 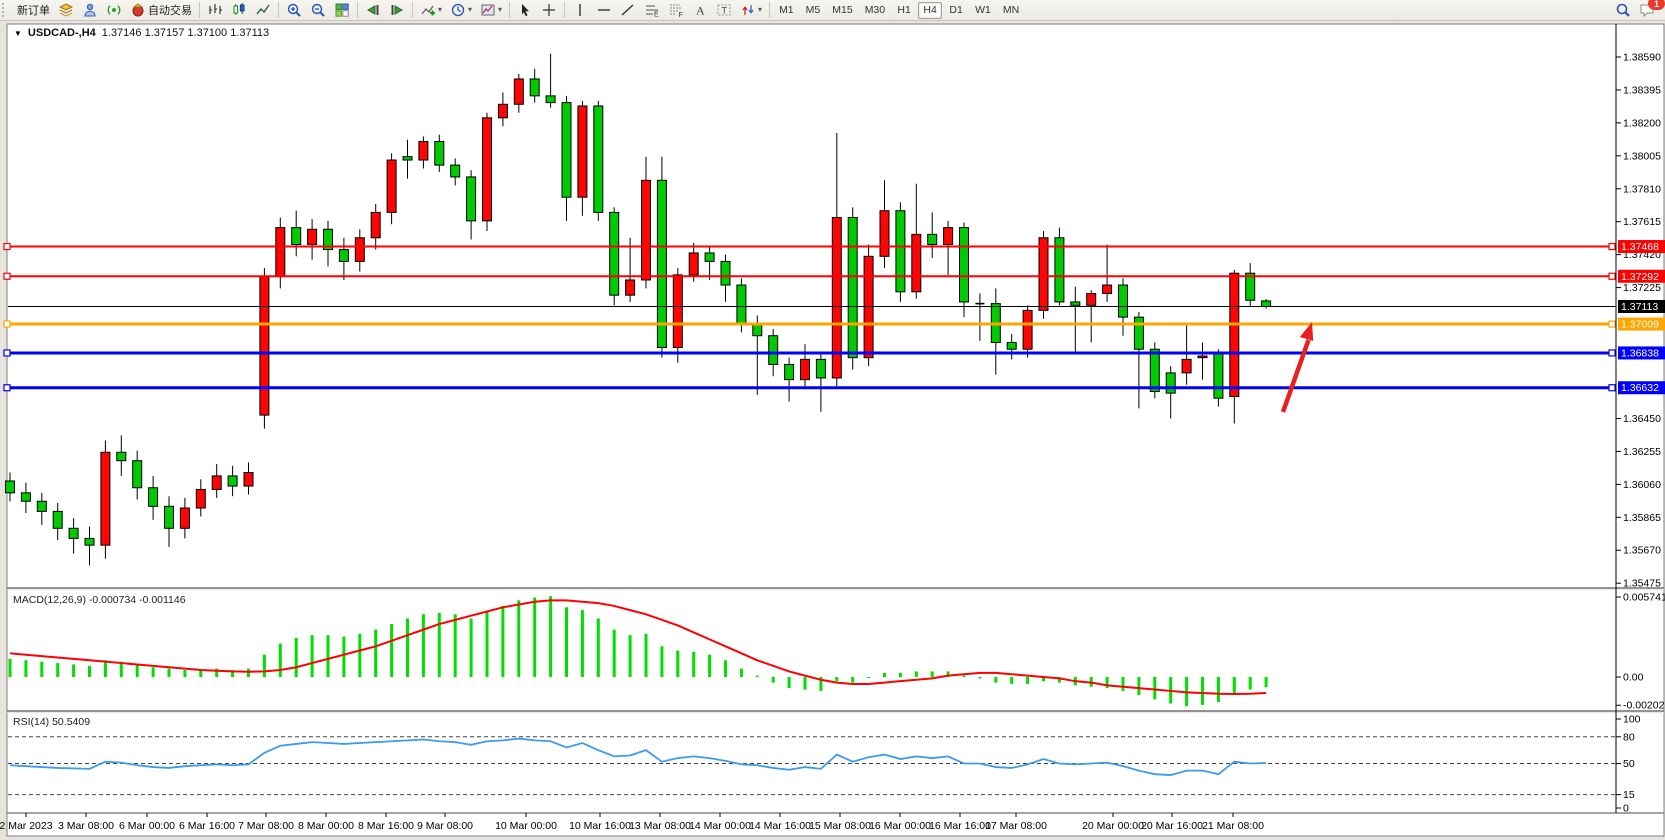 What do you see at coordinates (1642, 485) in the screenshot?
I see `svg-text: 1.36060` at bounding box center [1642, 485].